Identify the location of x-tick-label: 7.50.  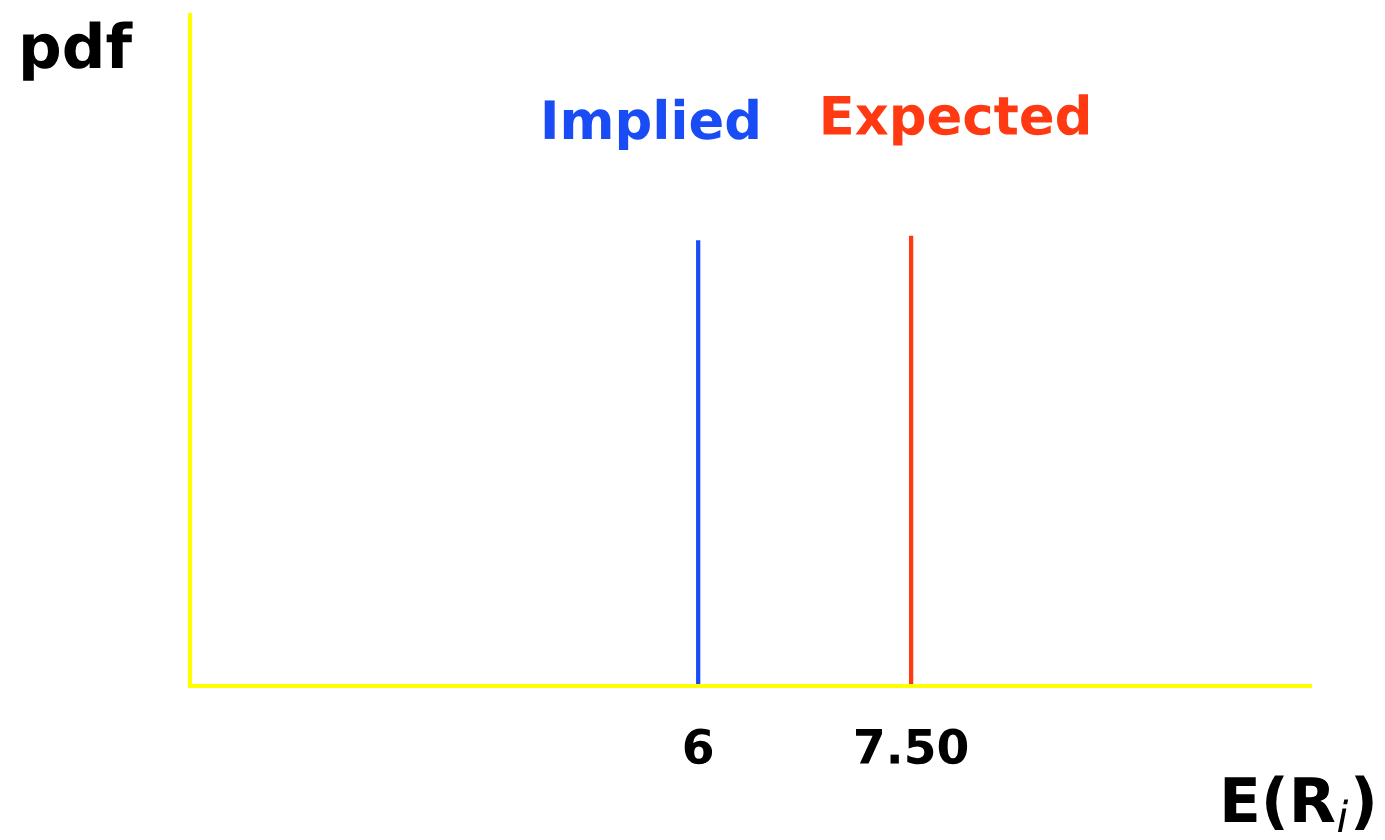
(912, 746).